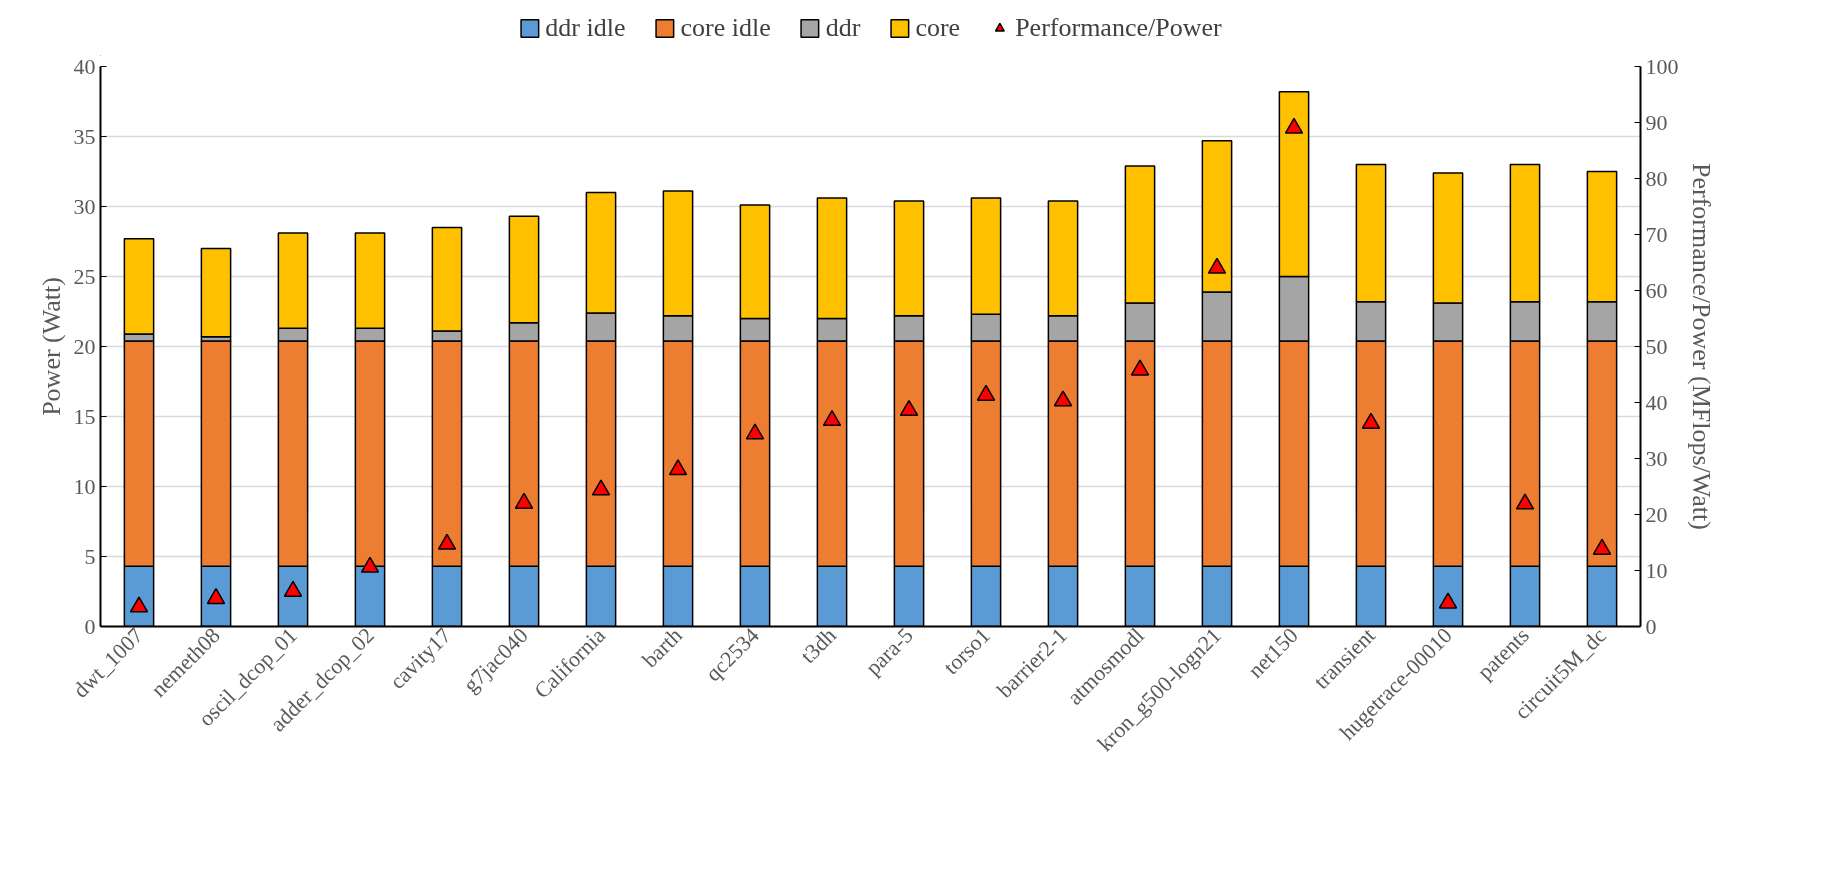  I want to click on y2-tick-label: 0, so click(1651, 626).